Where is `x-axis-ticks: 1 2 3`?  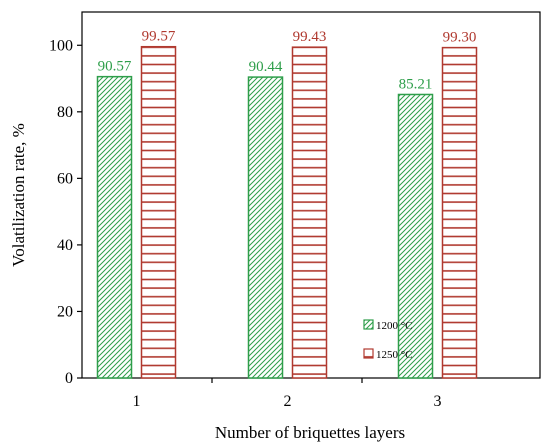 x-axis-ticks: 1 2 3 is located at coordinates (287, 394).